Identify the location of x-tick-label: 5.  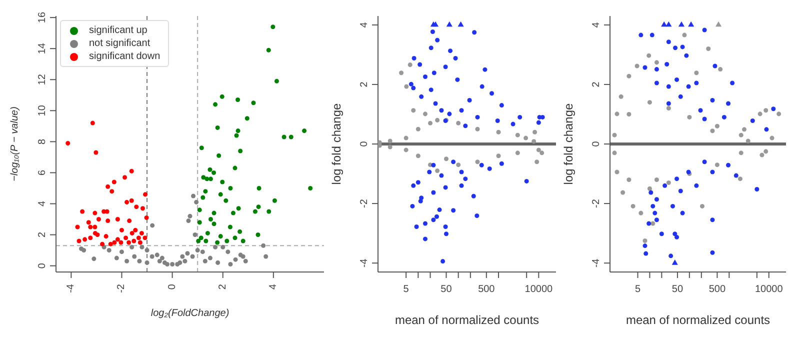
(406, 289).